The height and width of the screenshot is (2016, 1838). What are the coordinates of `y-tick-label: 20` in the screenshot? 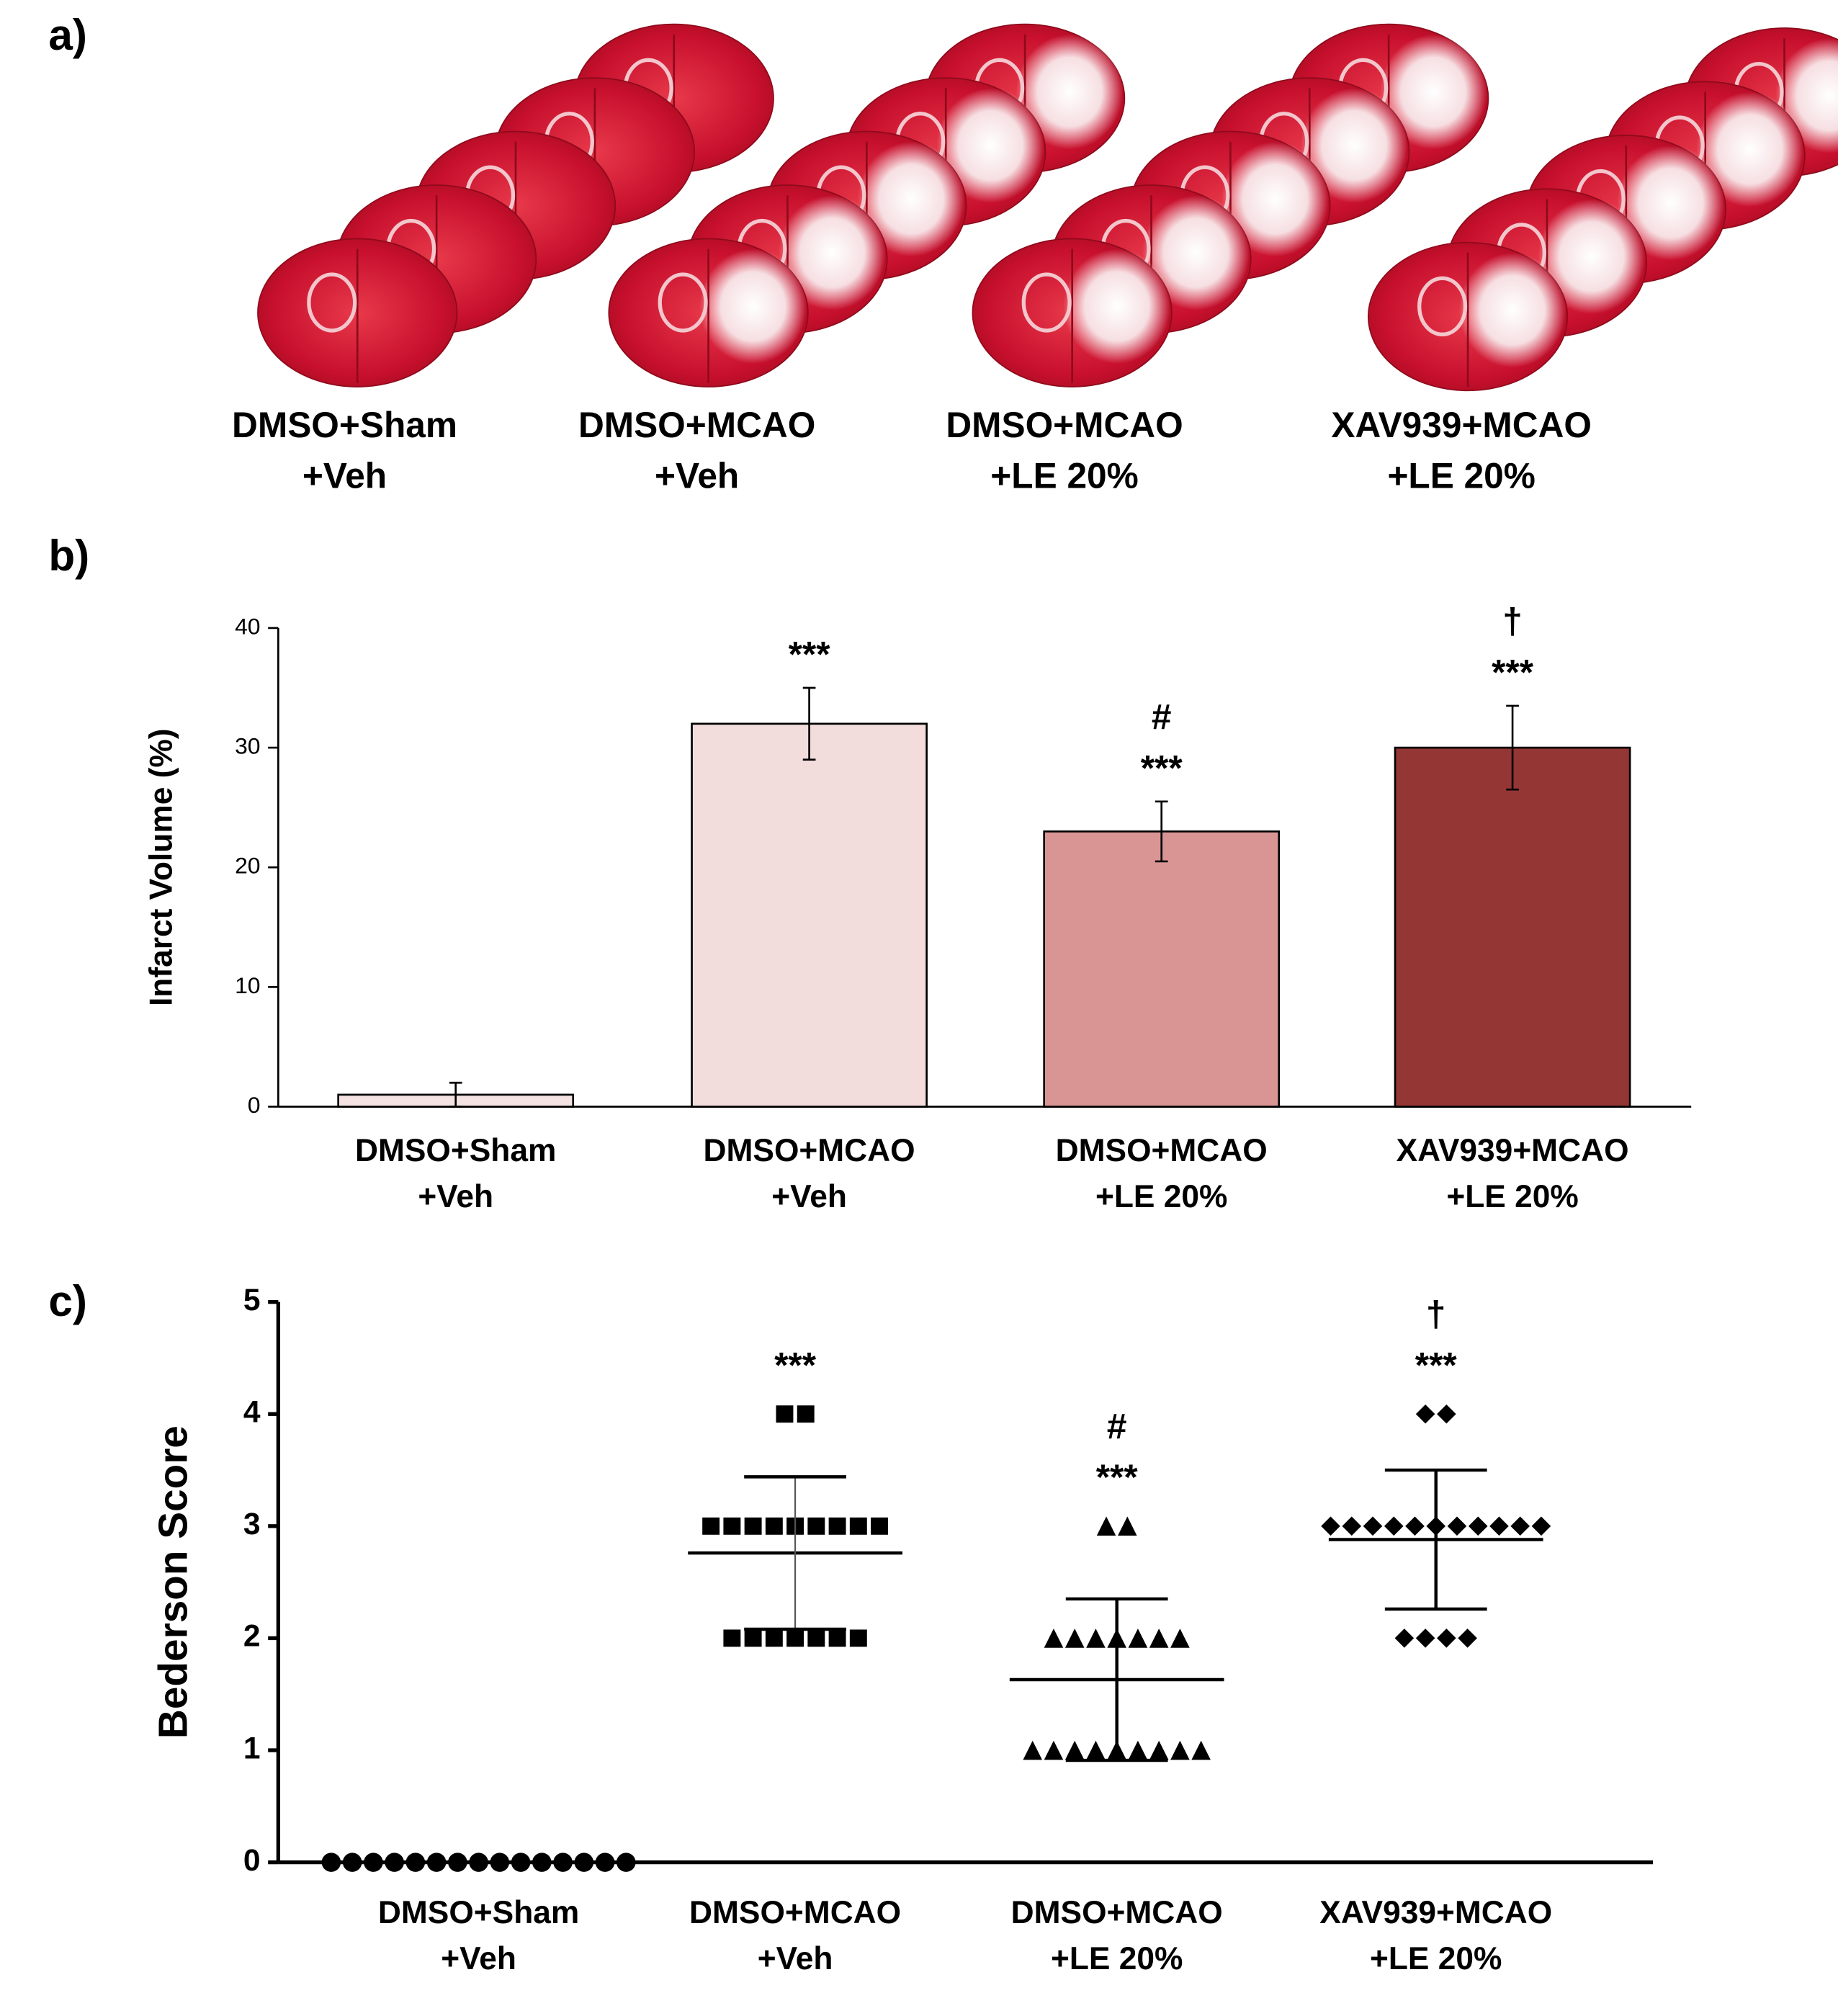 It's located at (247, 866).